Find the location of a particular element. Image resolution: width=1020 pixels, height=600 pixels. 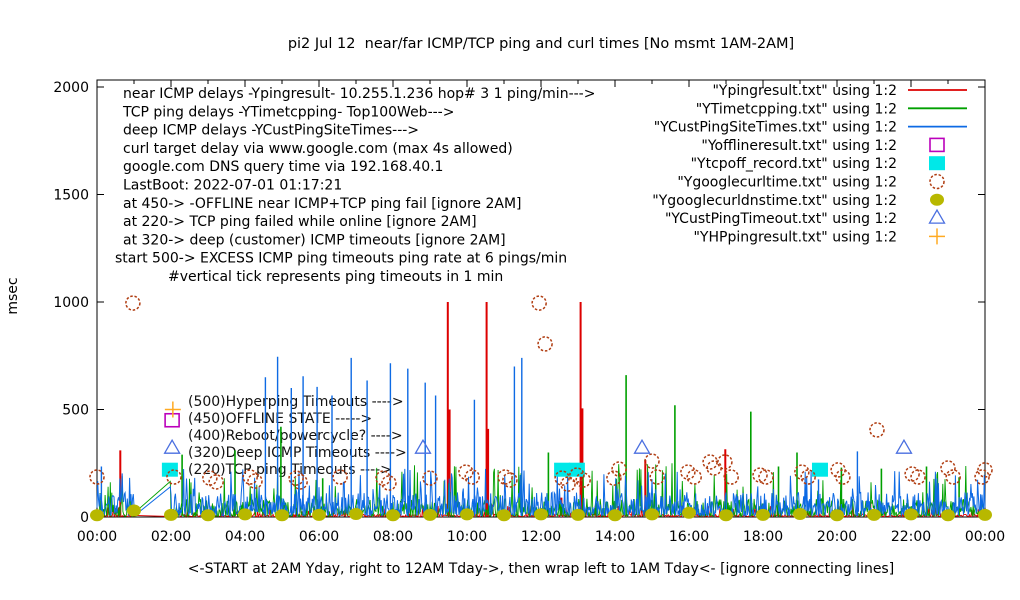

y-tick-label: 1500 is located at coordinates (71, 196).